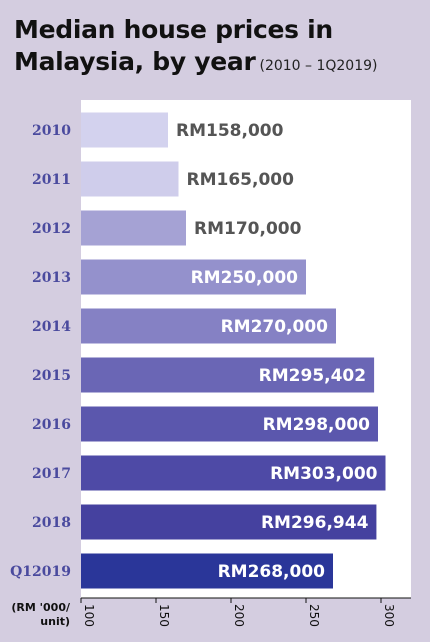  Describe the element at coordinates (228, 375) in the screenshot. I see `bar-2015` at that location.